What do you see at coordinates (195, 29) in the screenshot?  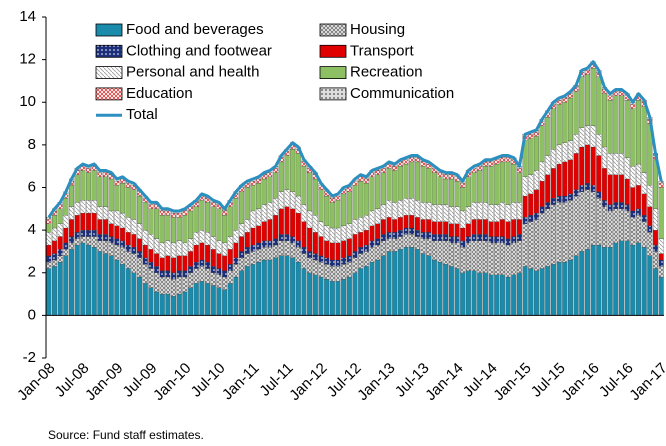 I see `legend-label: Food and beverages` at bounding box center [195, 29].